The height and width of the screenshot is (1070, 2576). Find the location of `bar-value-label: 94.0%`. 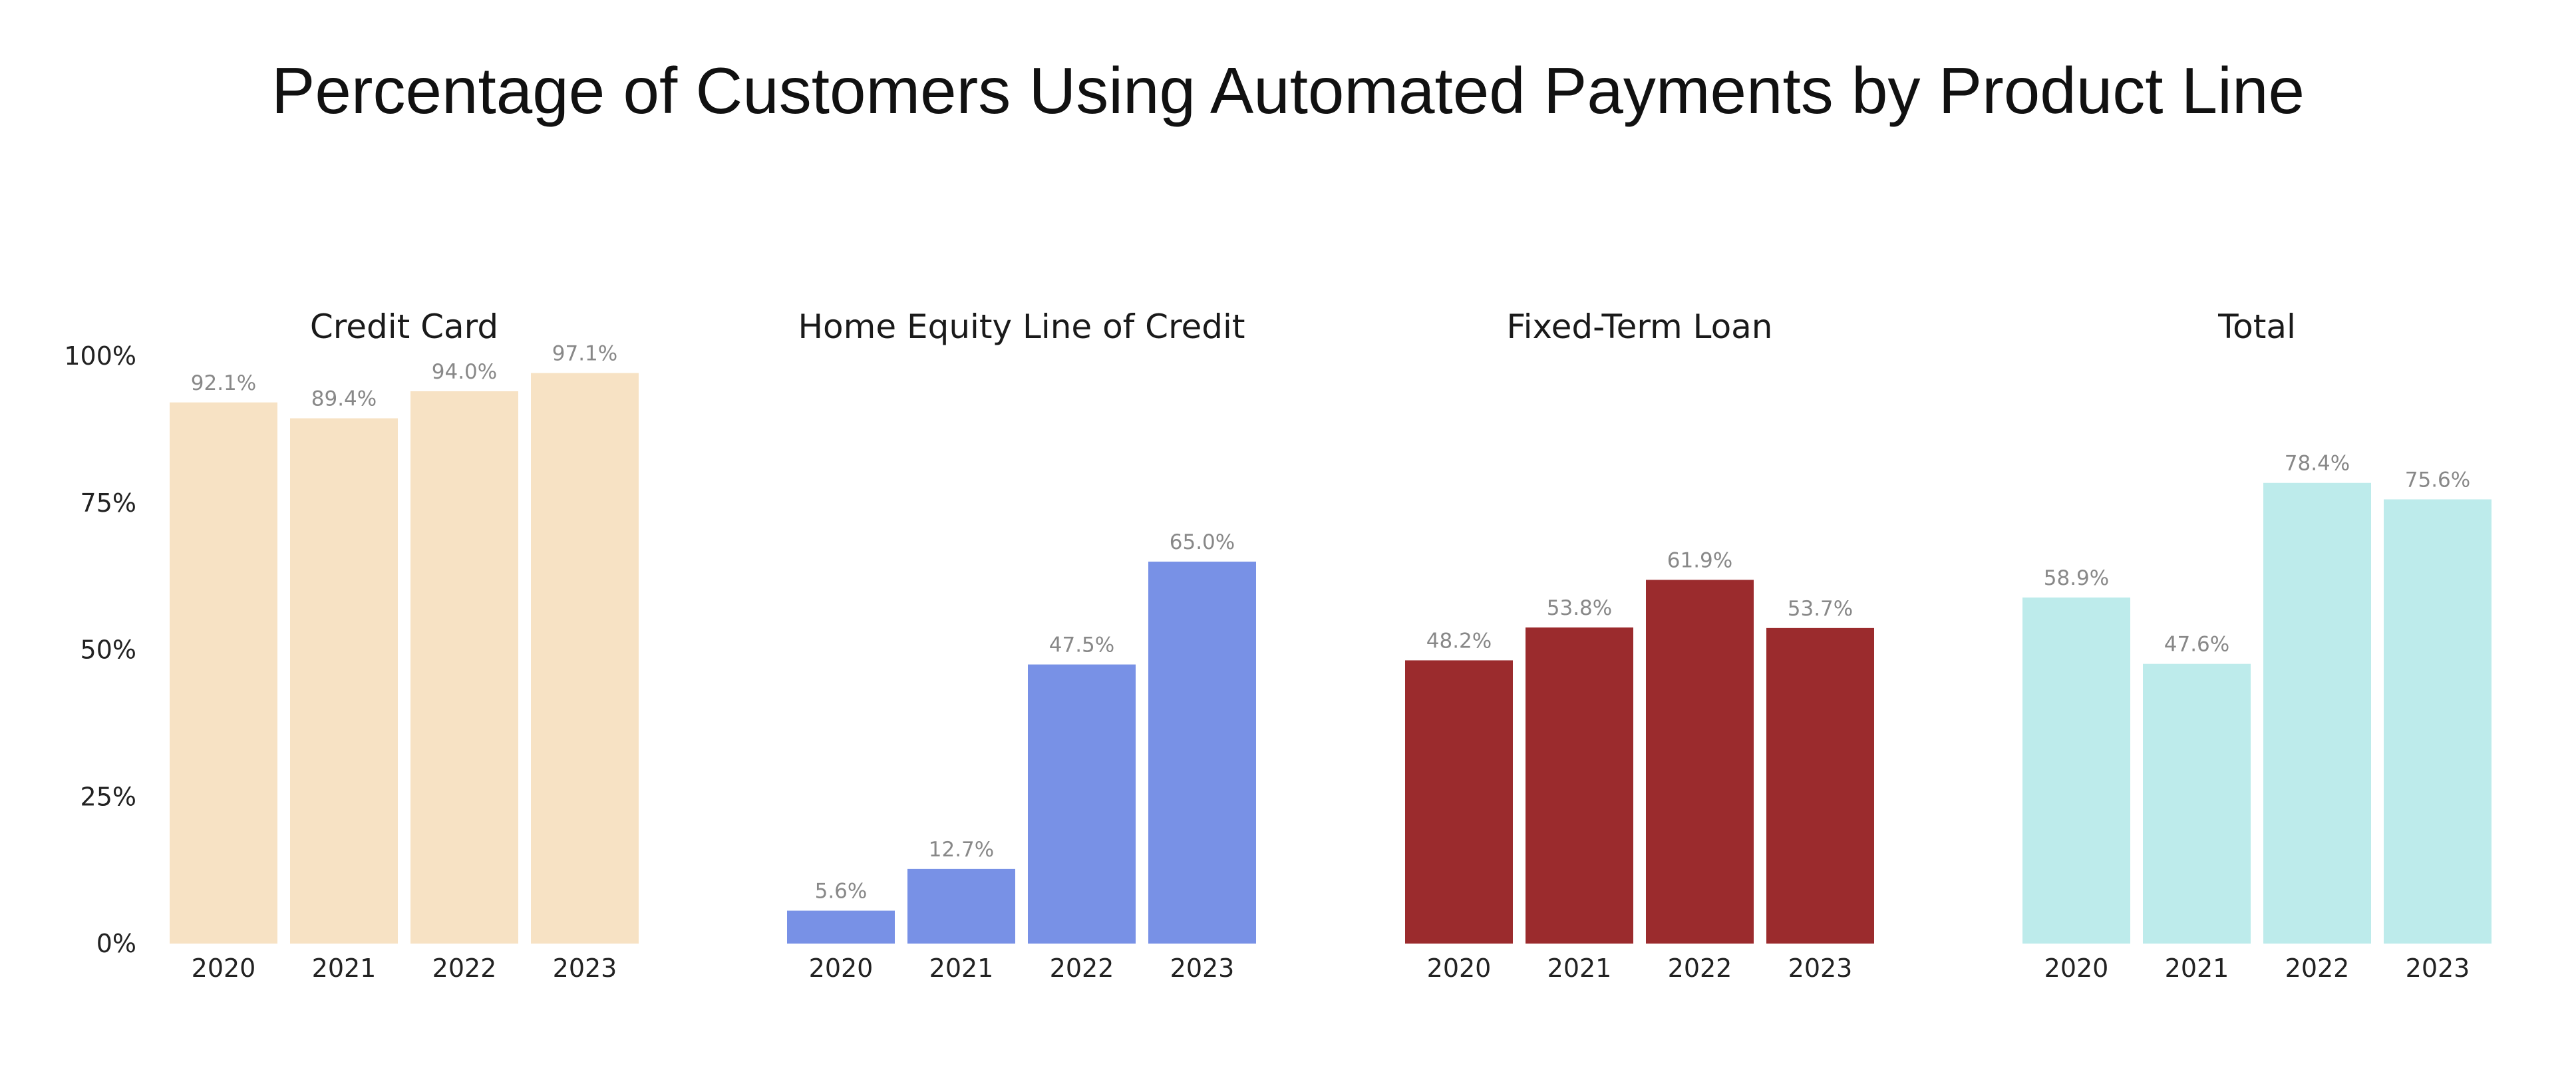

bar-value-label: 94.0% is located at coordinates (464, 372).